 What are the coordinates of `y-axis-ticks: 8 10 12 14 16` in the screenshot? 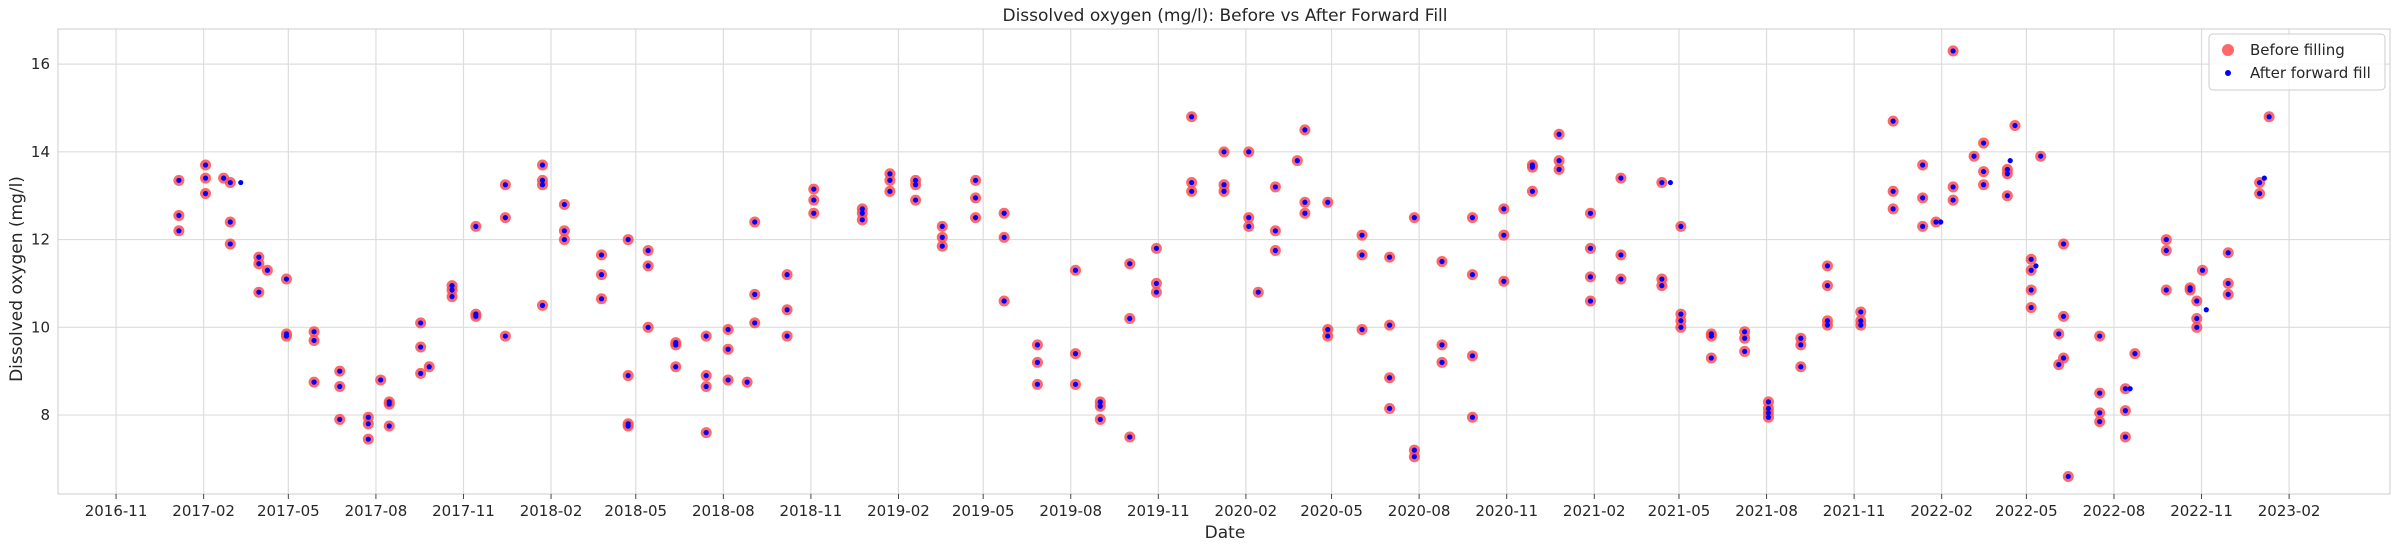 It's located at (40, 239).